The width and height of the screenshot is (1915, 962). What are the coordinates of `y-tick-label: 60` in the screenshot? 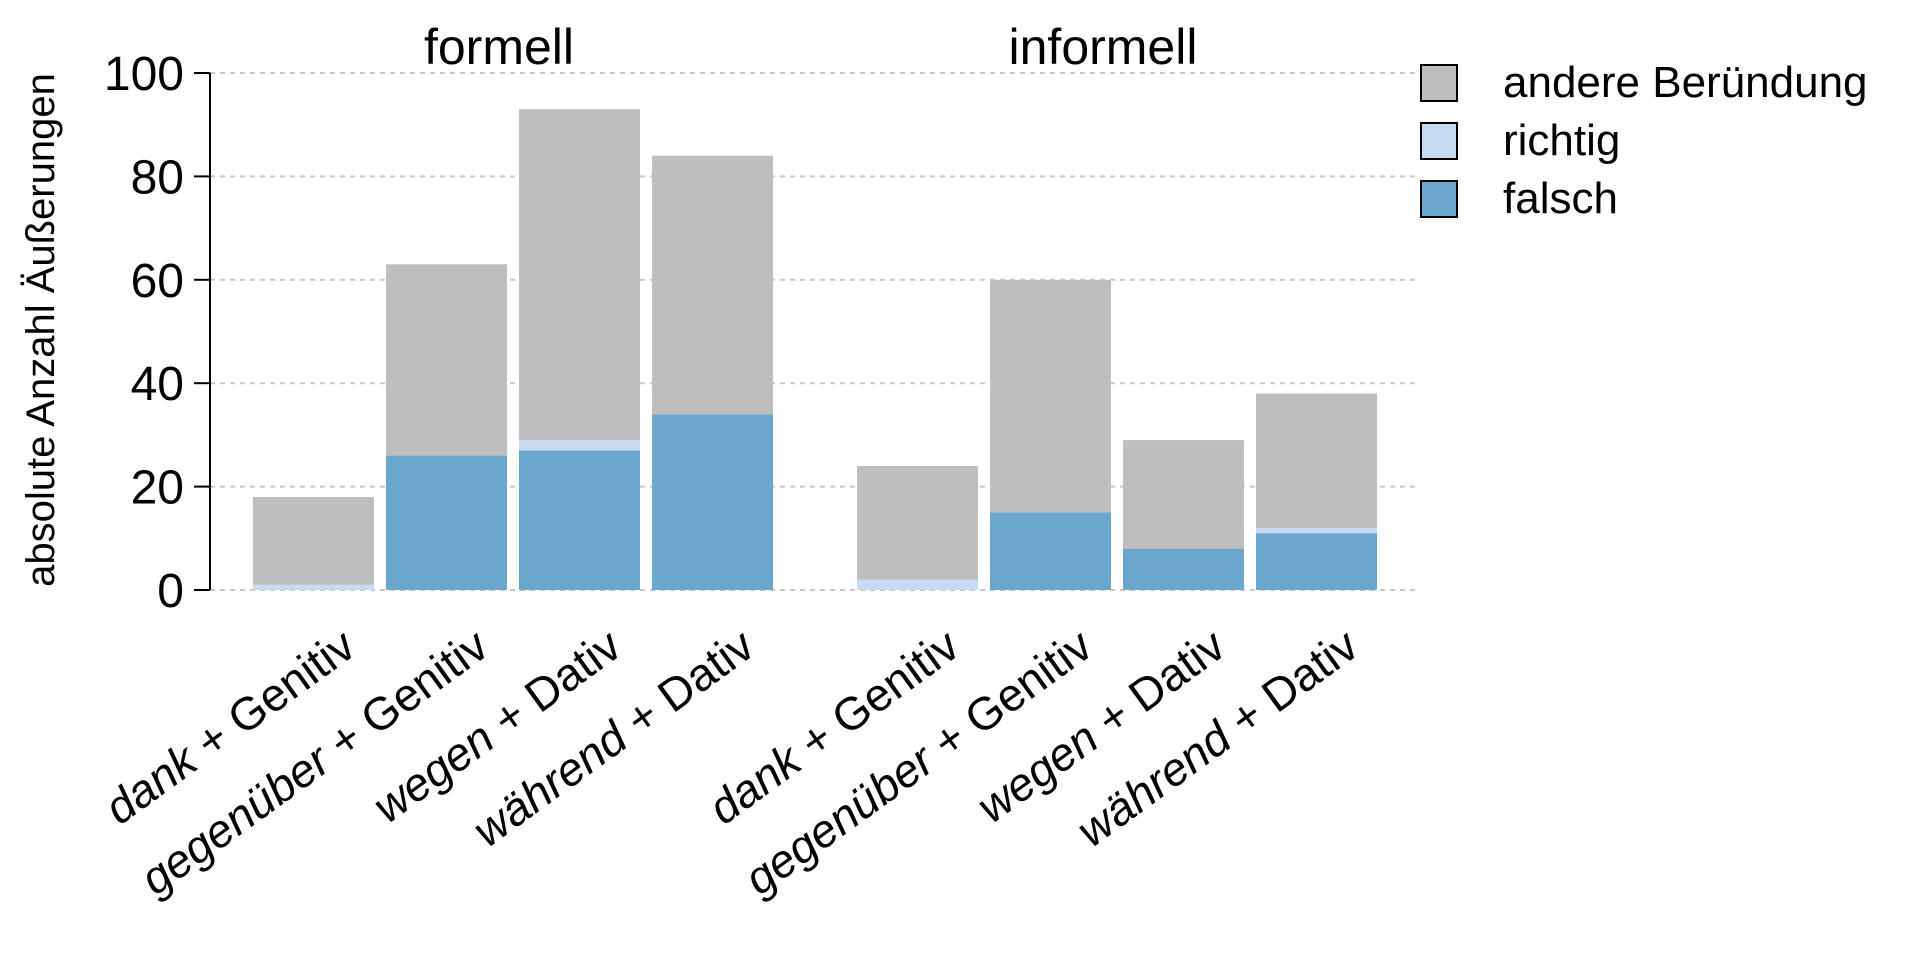 It's located at (157, 281).